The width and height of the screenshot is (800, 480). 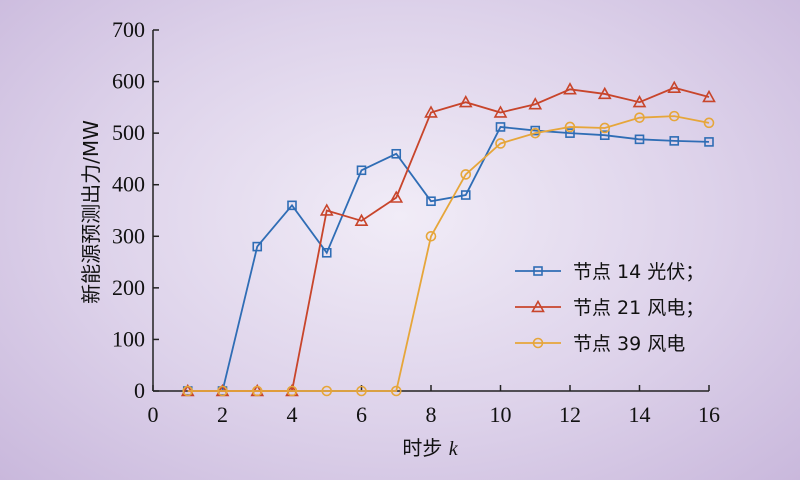 What do you see at coordinates (153, 414) in the screenshot?
I see `x-tick-label: 0` at bounding box center [153, 414].